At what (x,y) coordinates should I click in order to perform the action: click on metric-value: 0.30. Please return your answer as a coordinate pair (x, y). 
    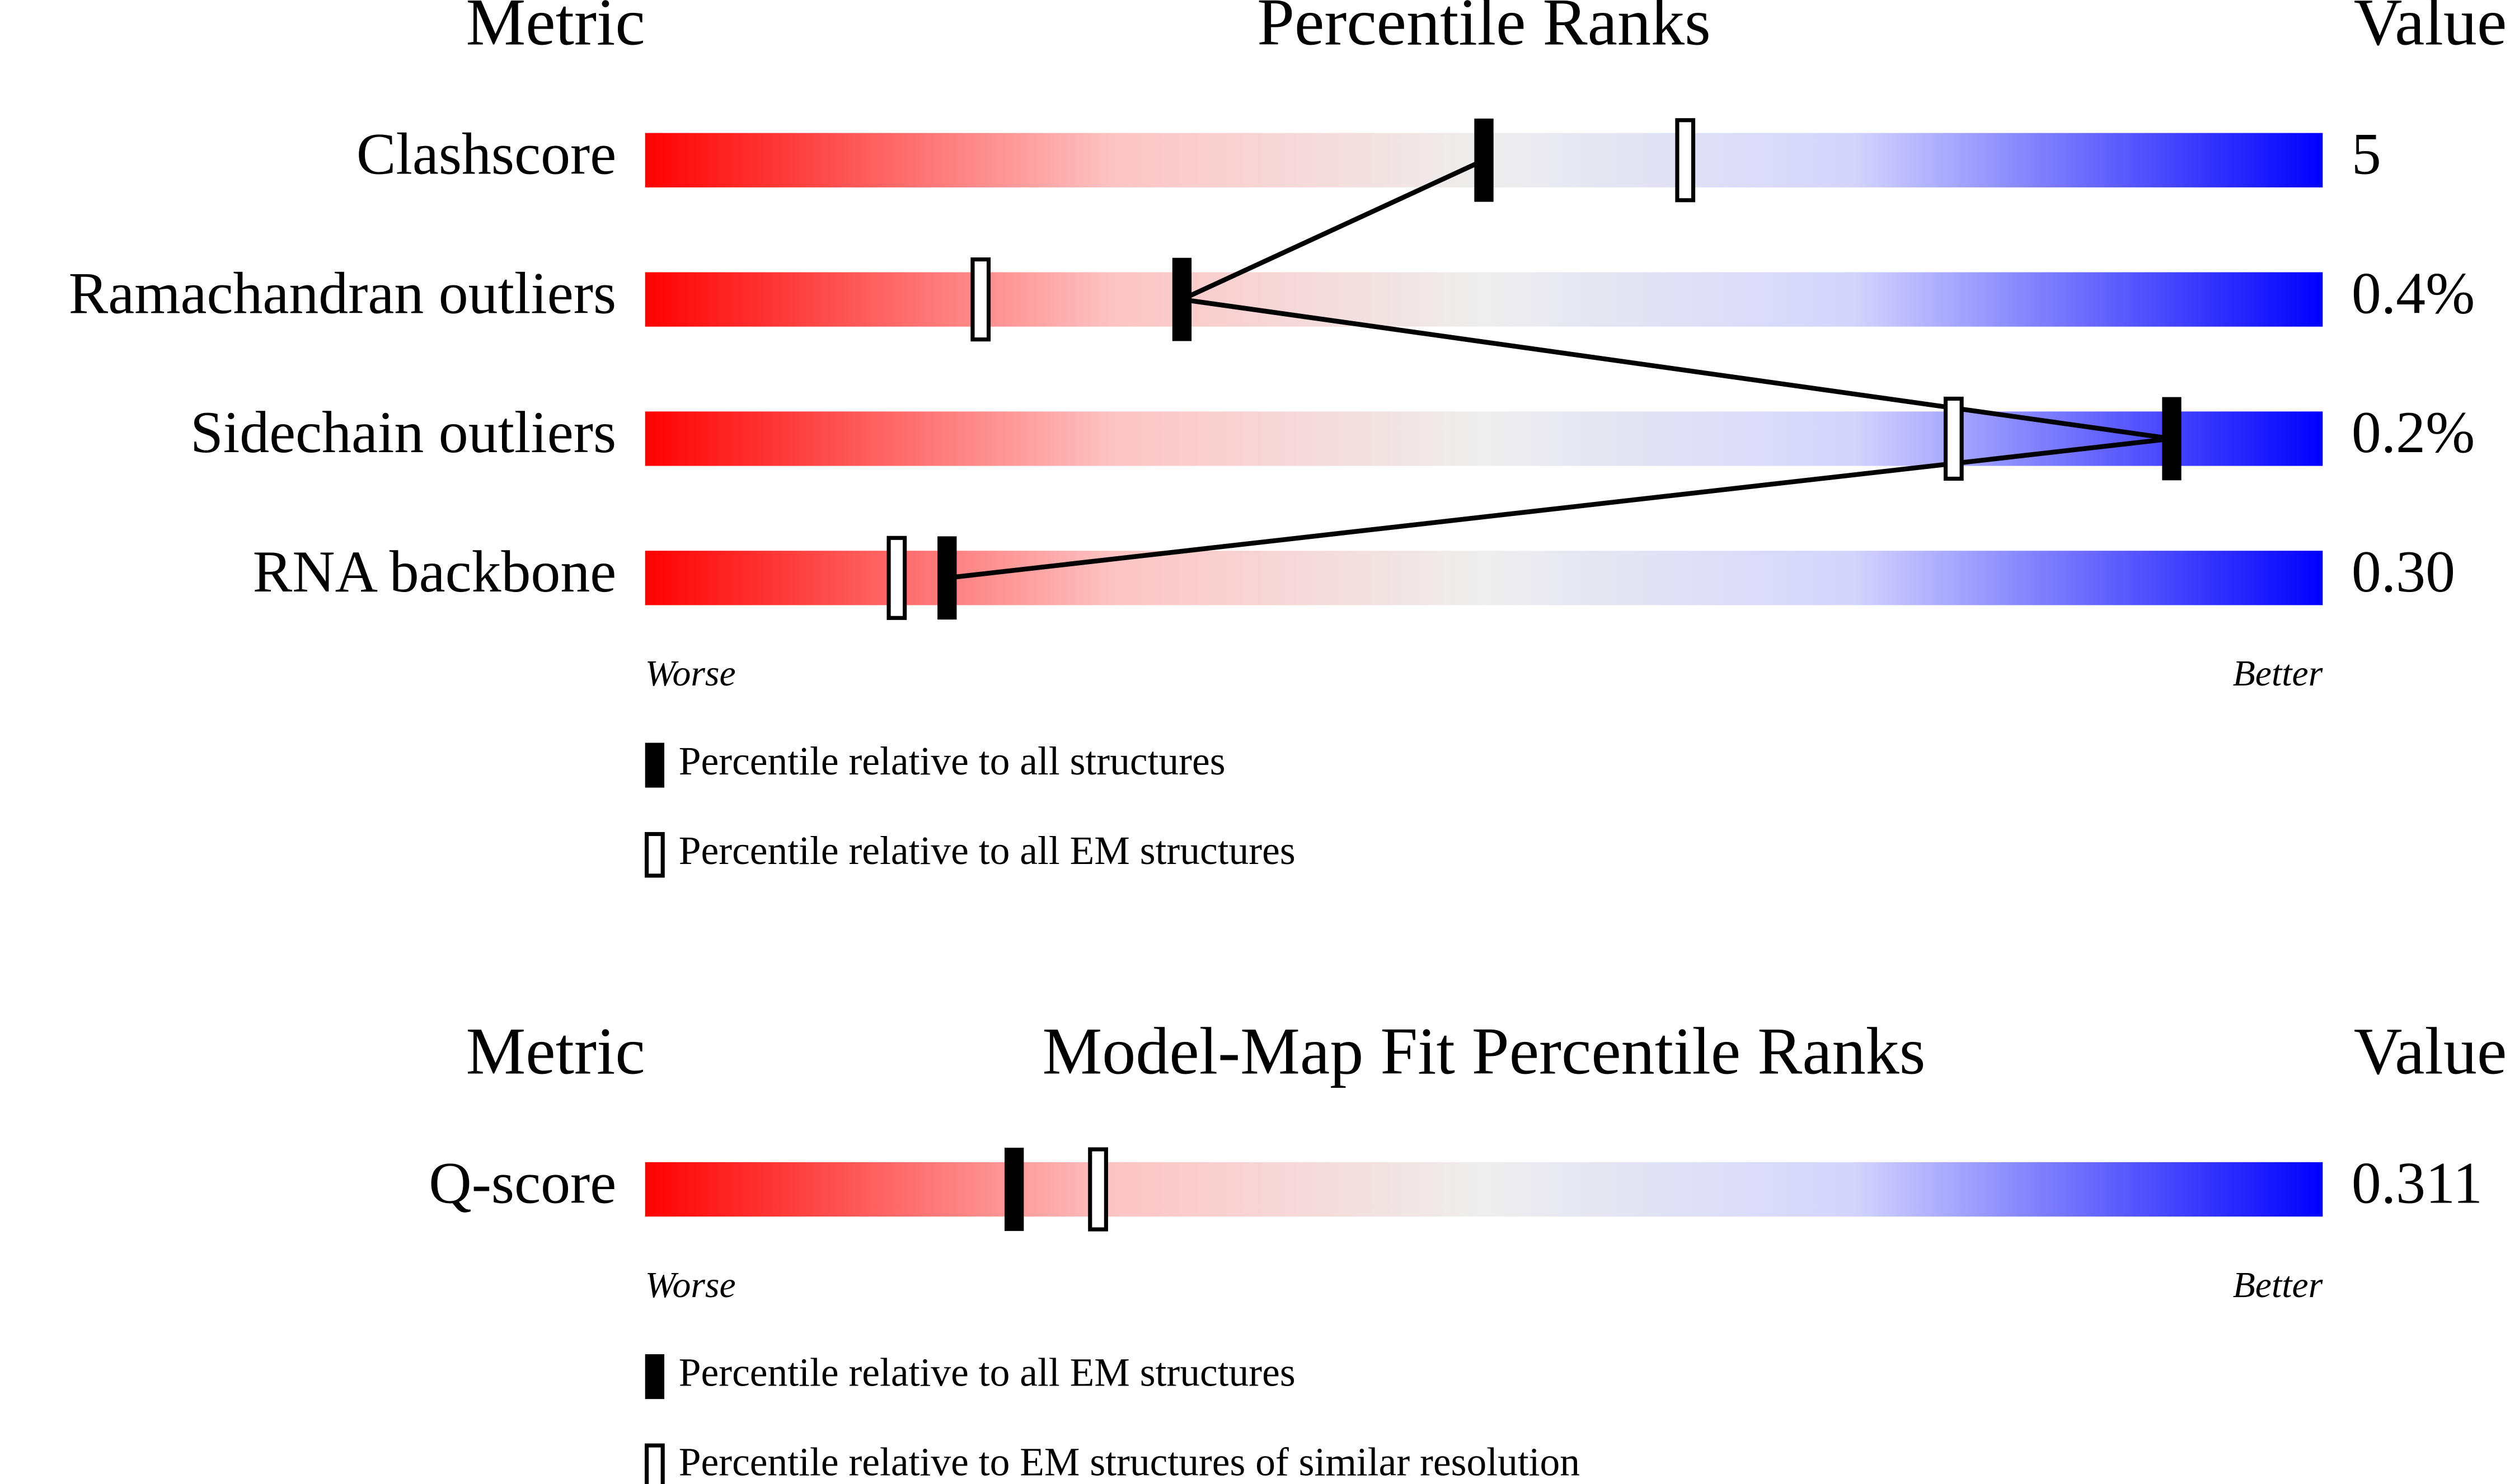
    Looking at the image, I should click on (2403, 571).